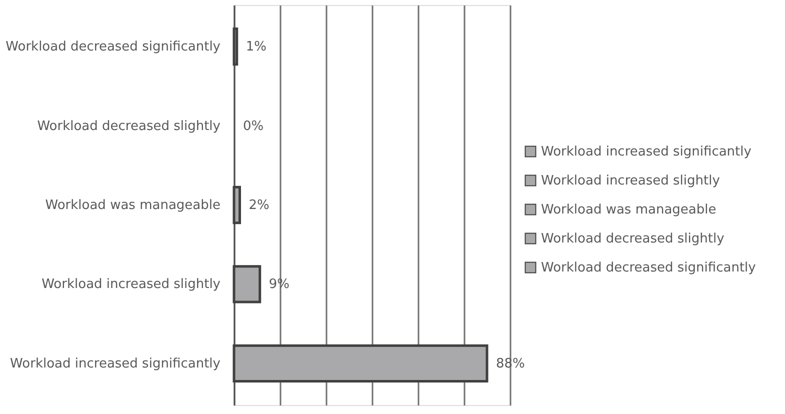  What do you see at coordinates (132, 205) in the screenshot?
I see `y-tick-label: Workload was manageable` at bounding box center [132, 205].